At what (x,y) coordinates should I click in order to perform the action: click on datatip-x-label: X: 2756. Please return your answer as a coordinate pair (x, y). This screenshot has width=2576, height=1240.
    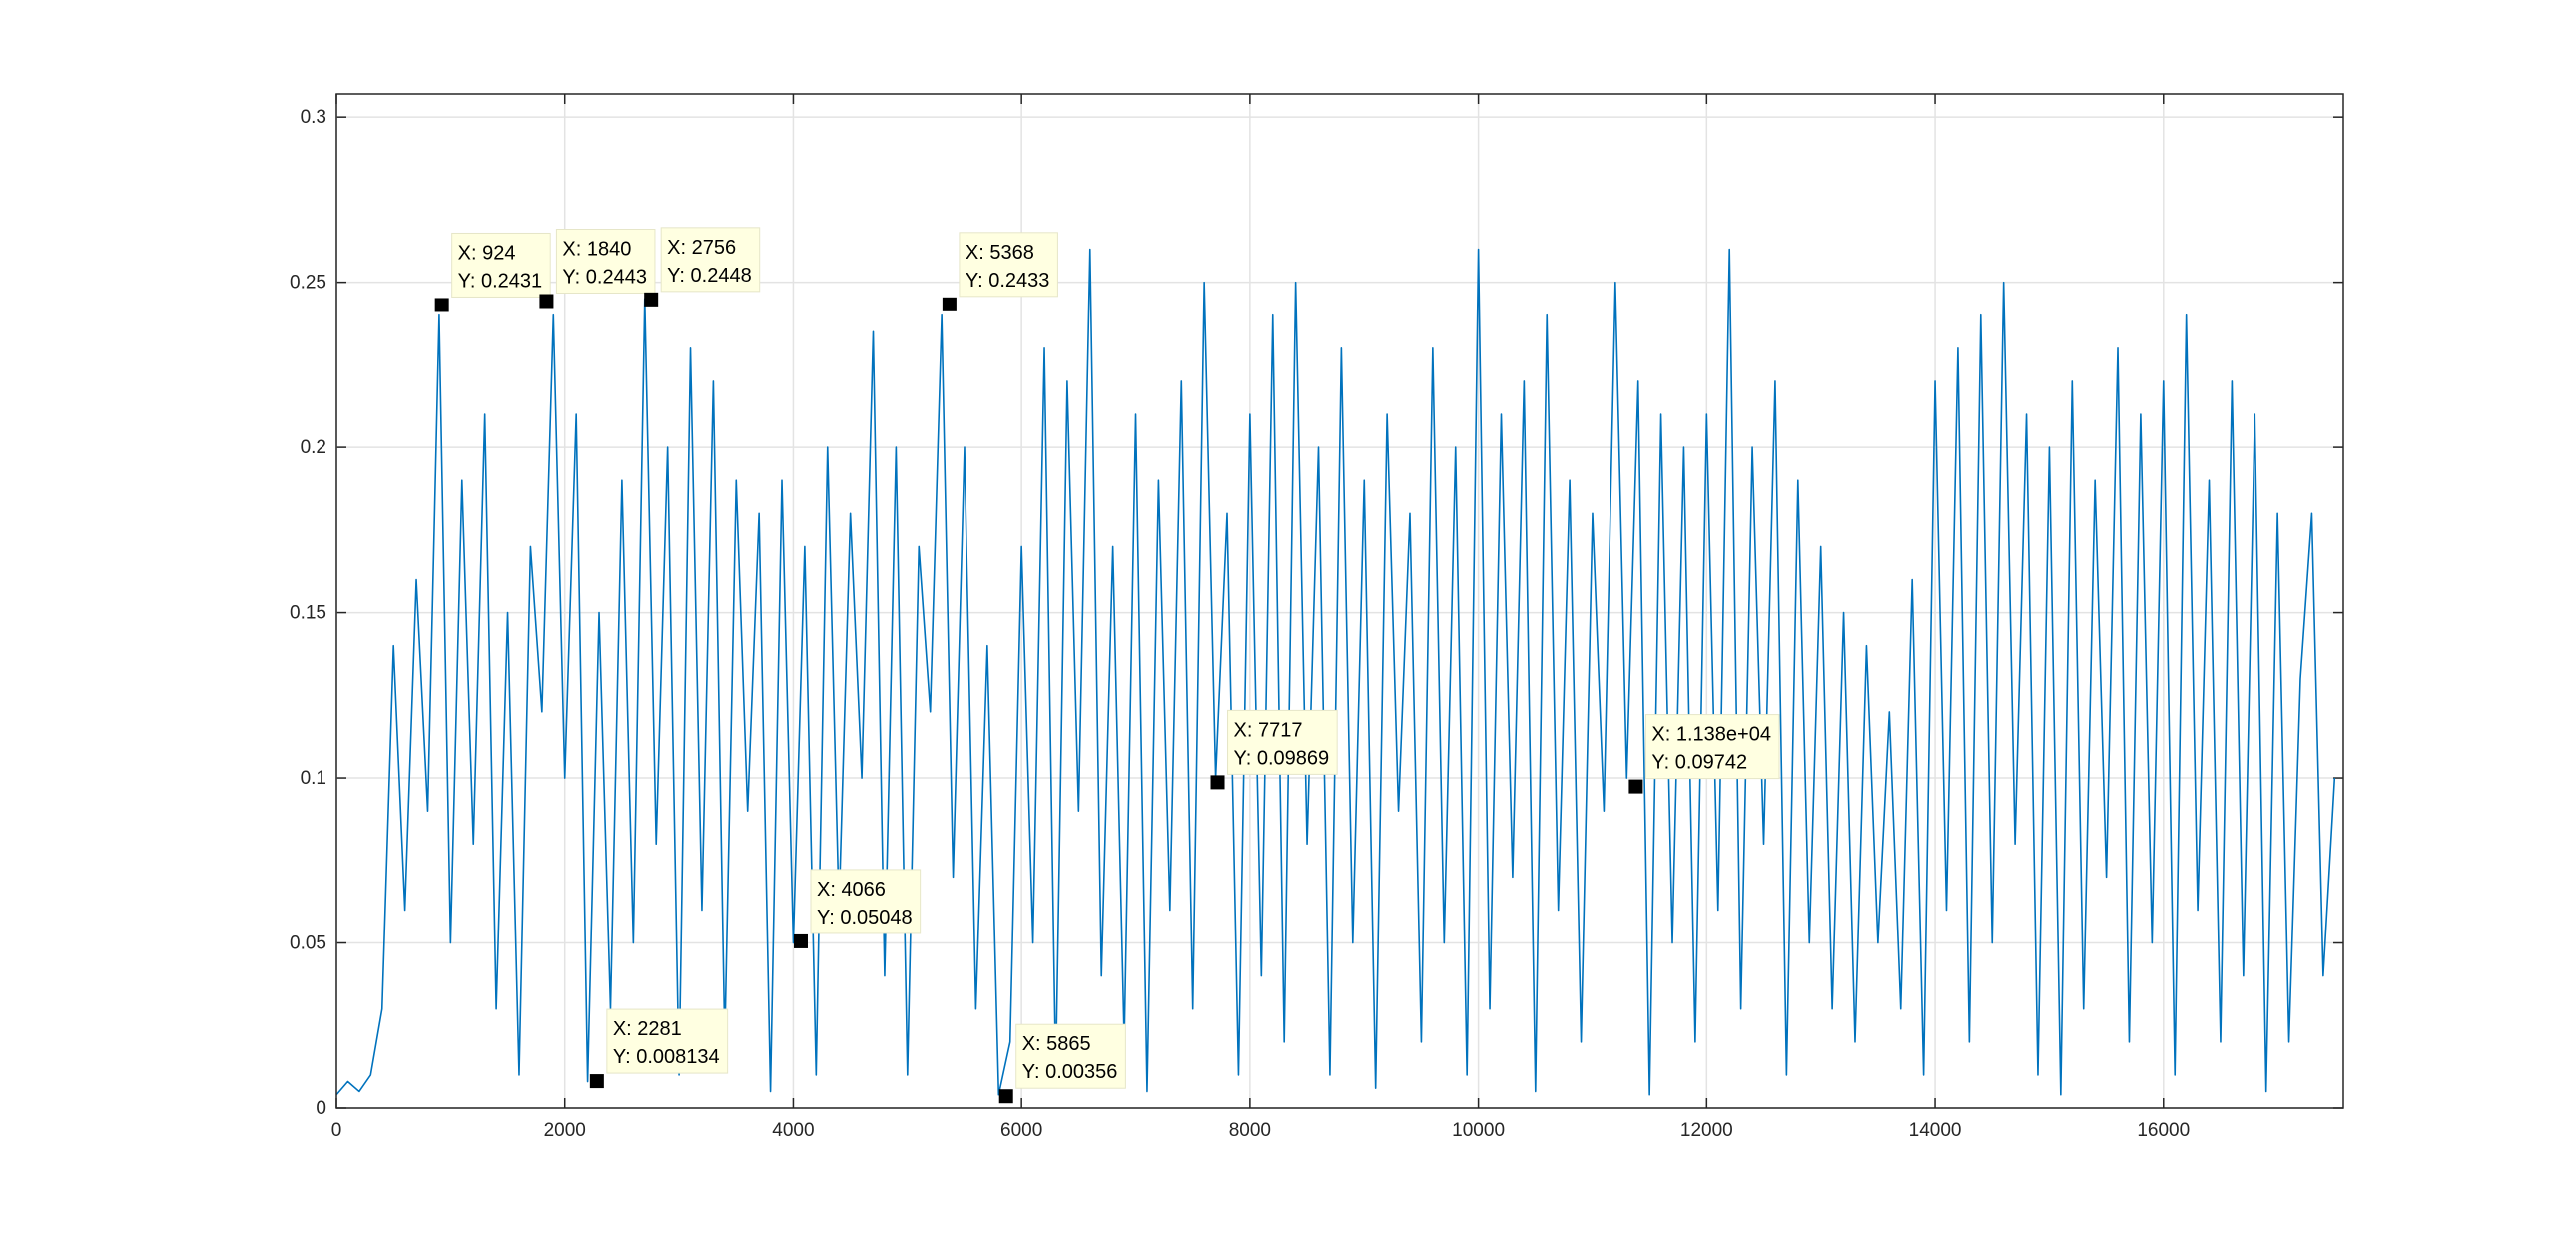
    Looking at the image, I should click on (701, 248).